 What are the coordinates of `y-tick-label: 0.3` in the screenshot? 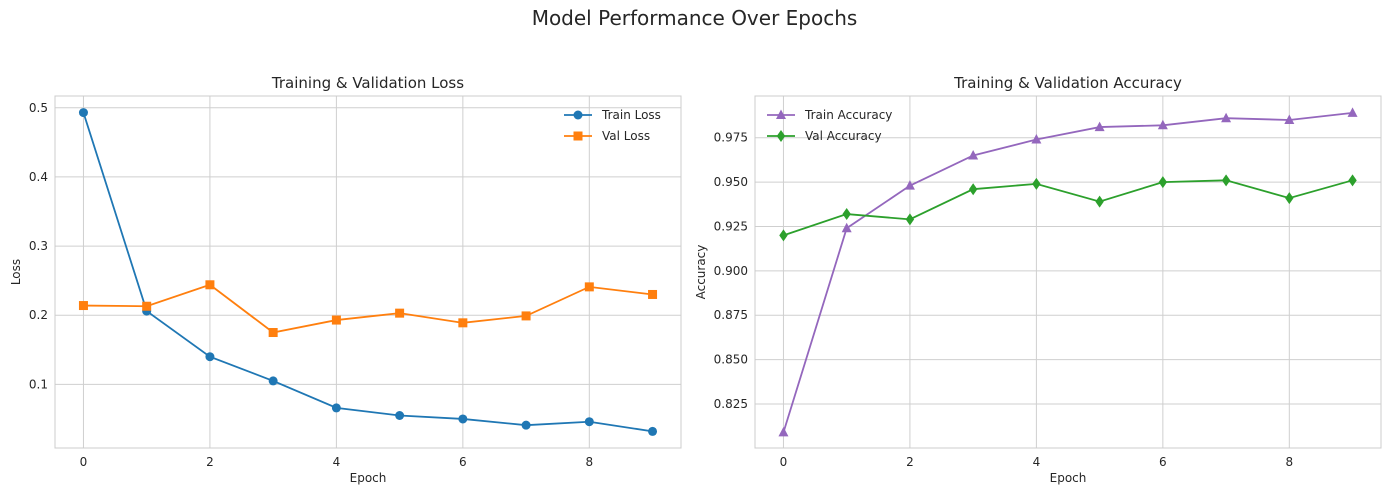 It's located at (38, 246).